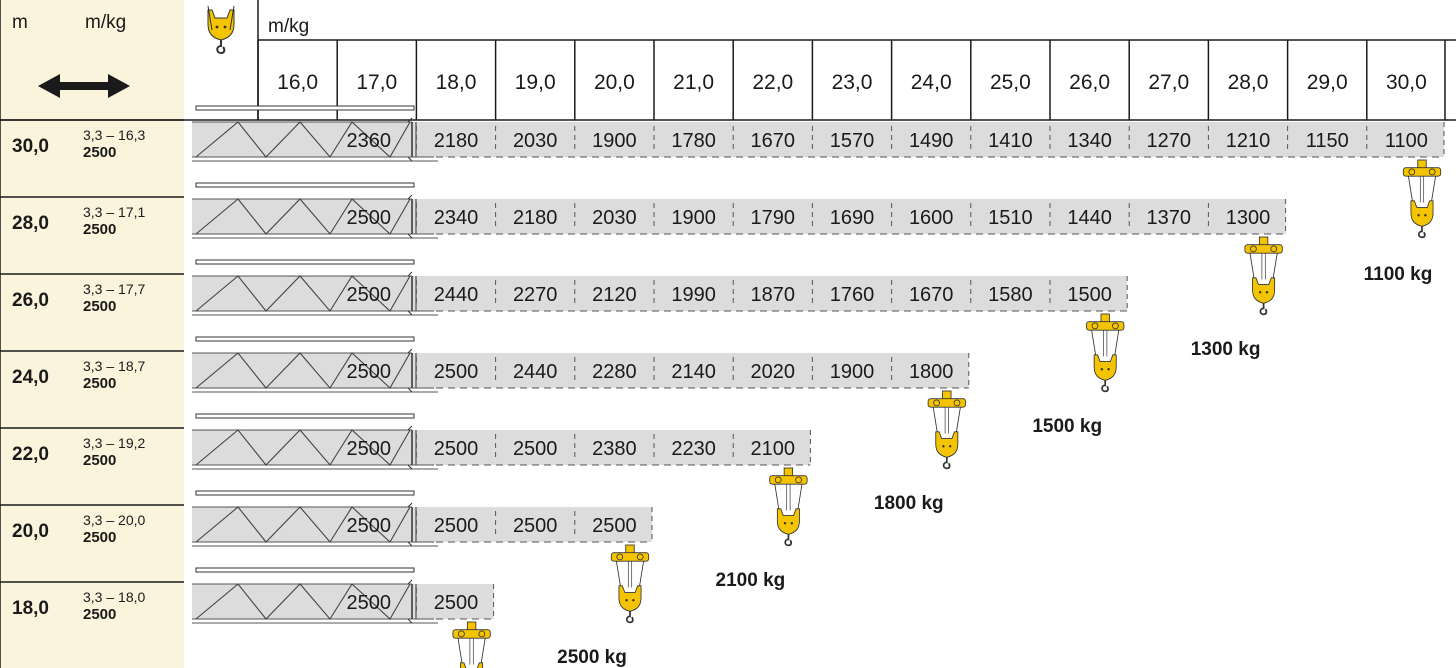  I want to click on load-value: 2230, so click(693, 449).